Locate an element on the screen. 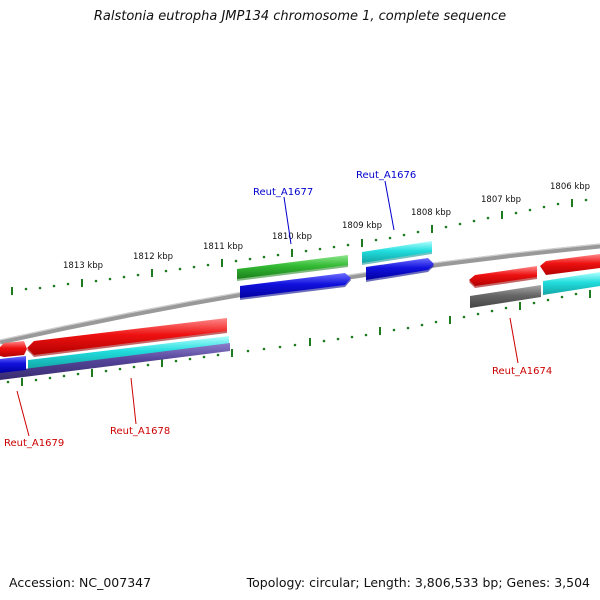  leader-line-a1674 is located at coordinates (514, 340).